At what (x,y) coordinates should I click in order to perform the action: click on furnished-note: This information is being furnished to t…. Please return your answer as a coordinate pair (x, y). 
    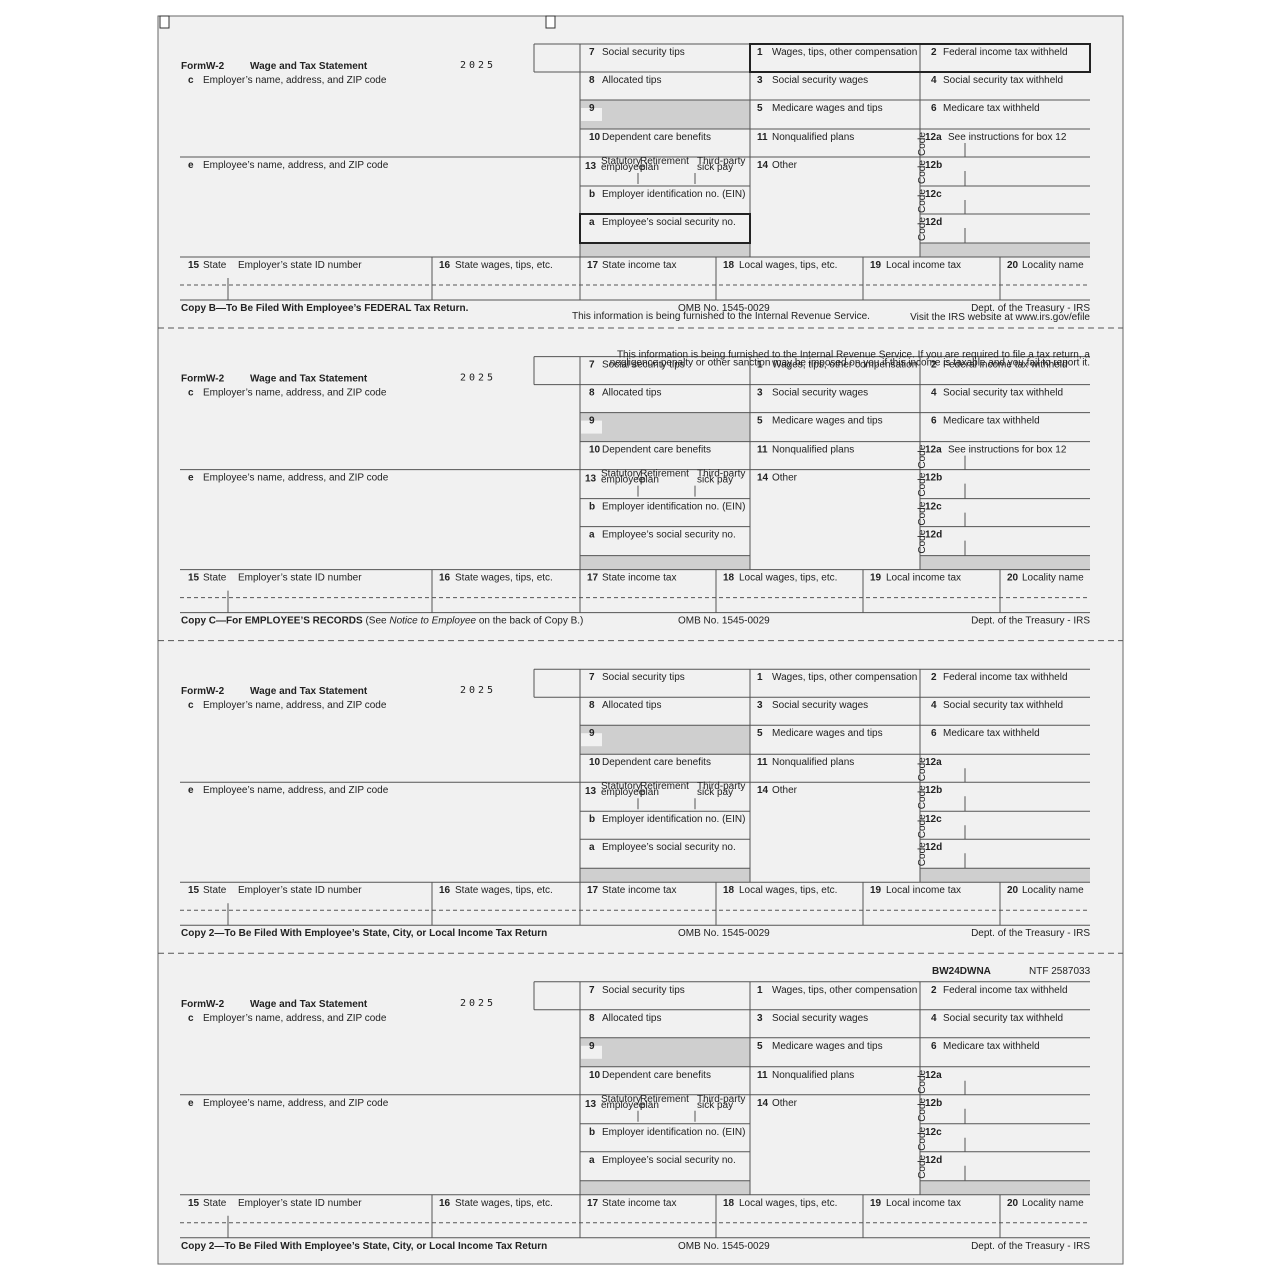
    Looking at the image, I should click on (721, 316).